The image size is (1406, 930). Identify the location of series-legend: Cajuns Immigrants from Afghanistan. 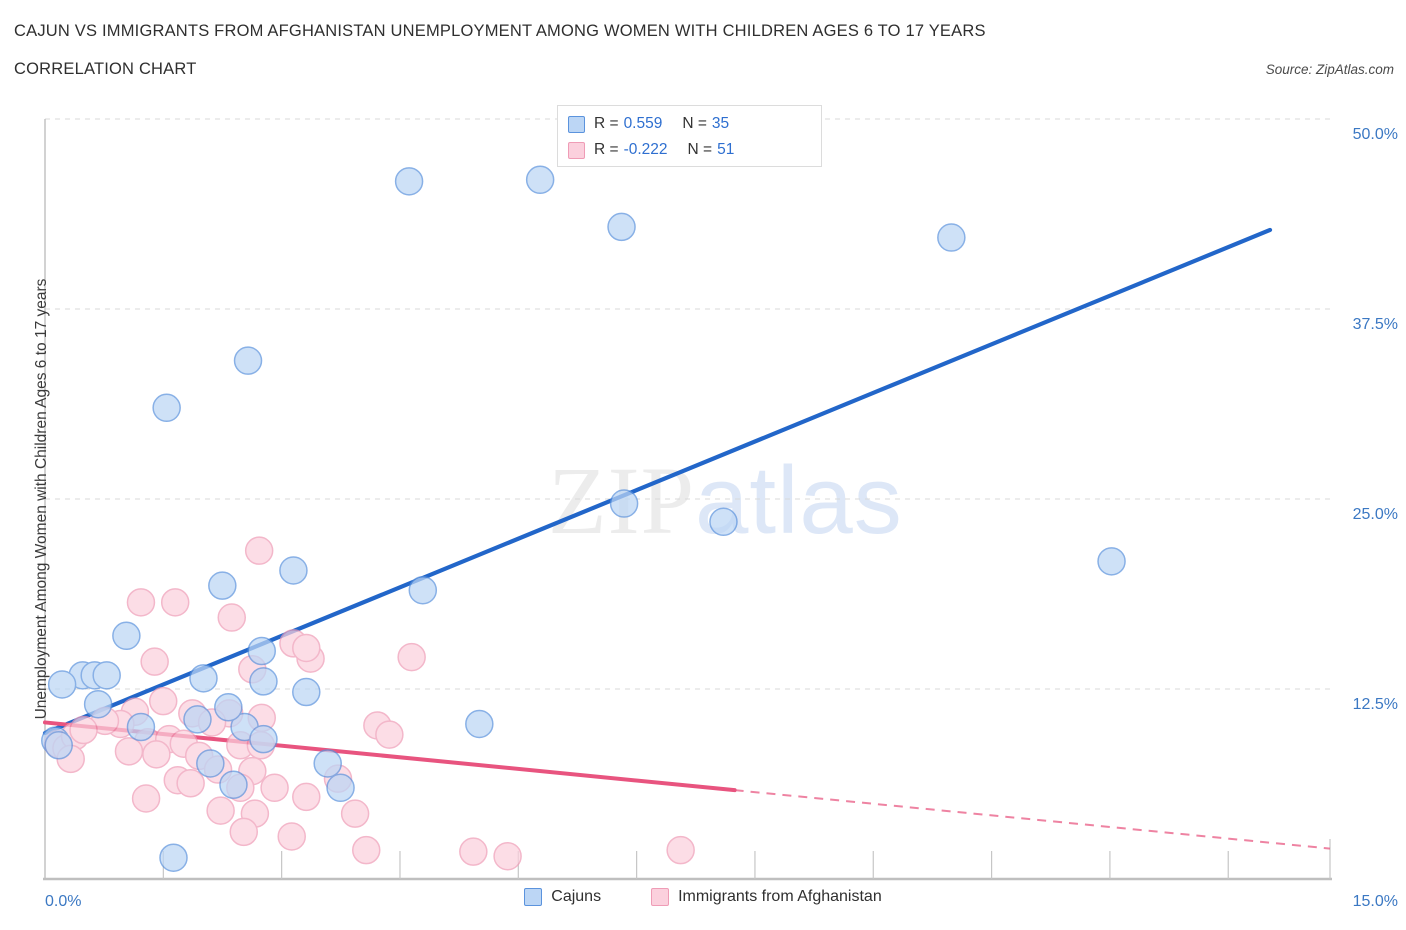
(703, 897).